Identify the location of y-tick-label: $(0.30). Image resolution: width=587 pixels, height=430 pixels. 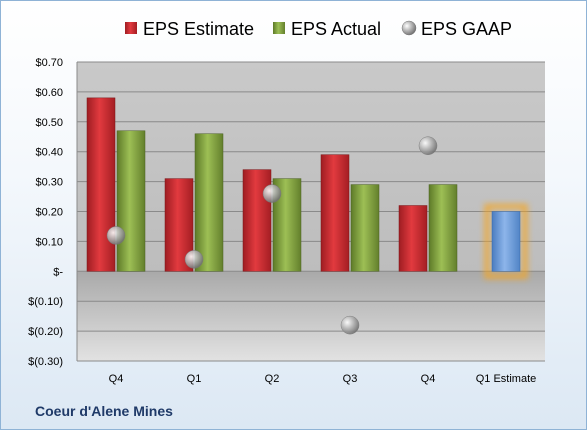
(45, 362).